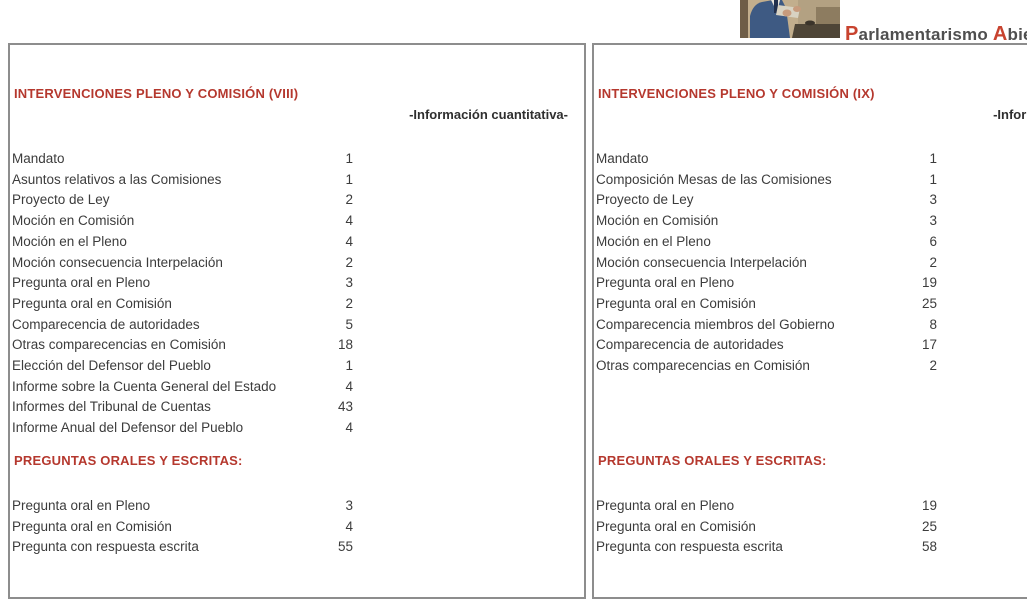 The width and height of the screenshot is (1027, 599). I want to click on panel-title-ix: INTERVENCIONES PLENO Y COMISIÓN (IX), so click(736, 93).